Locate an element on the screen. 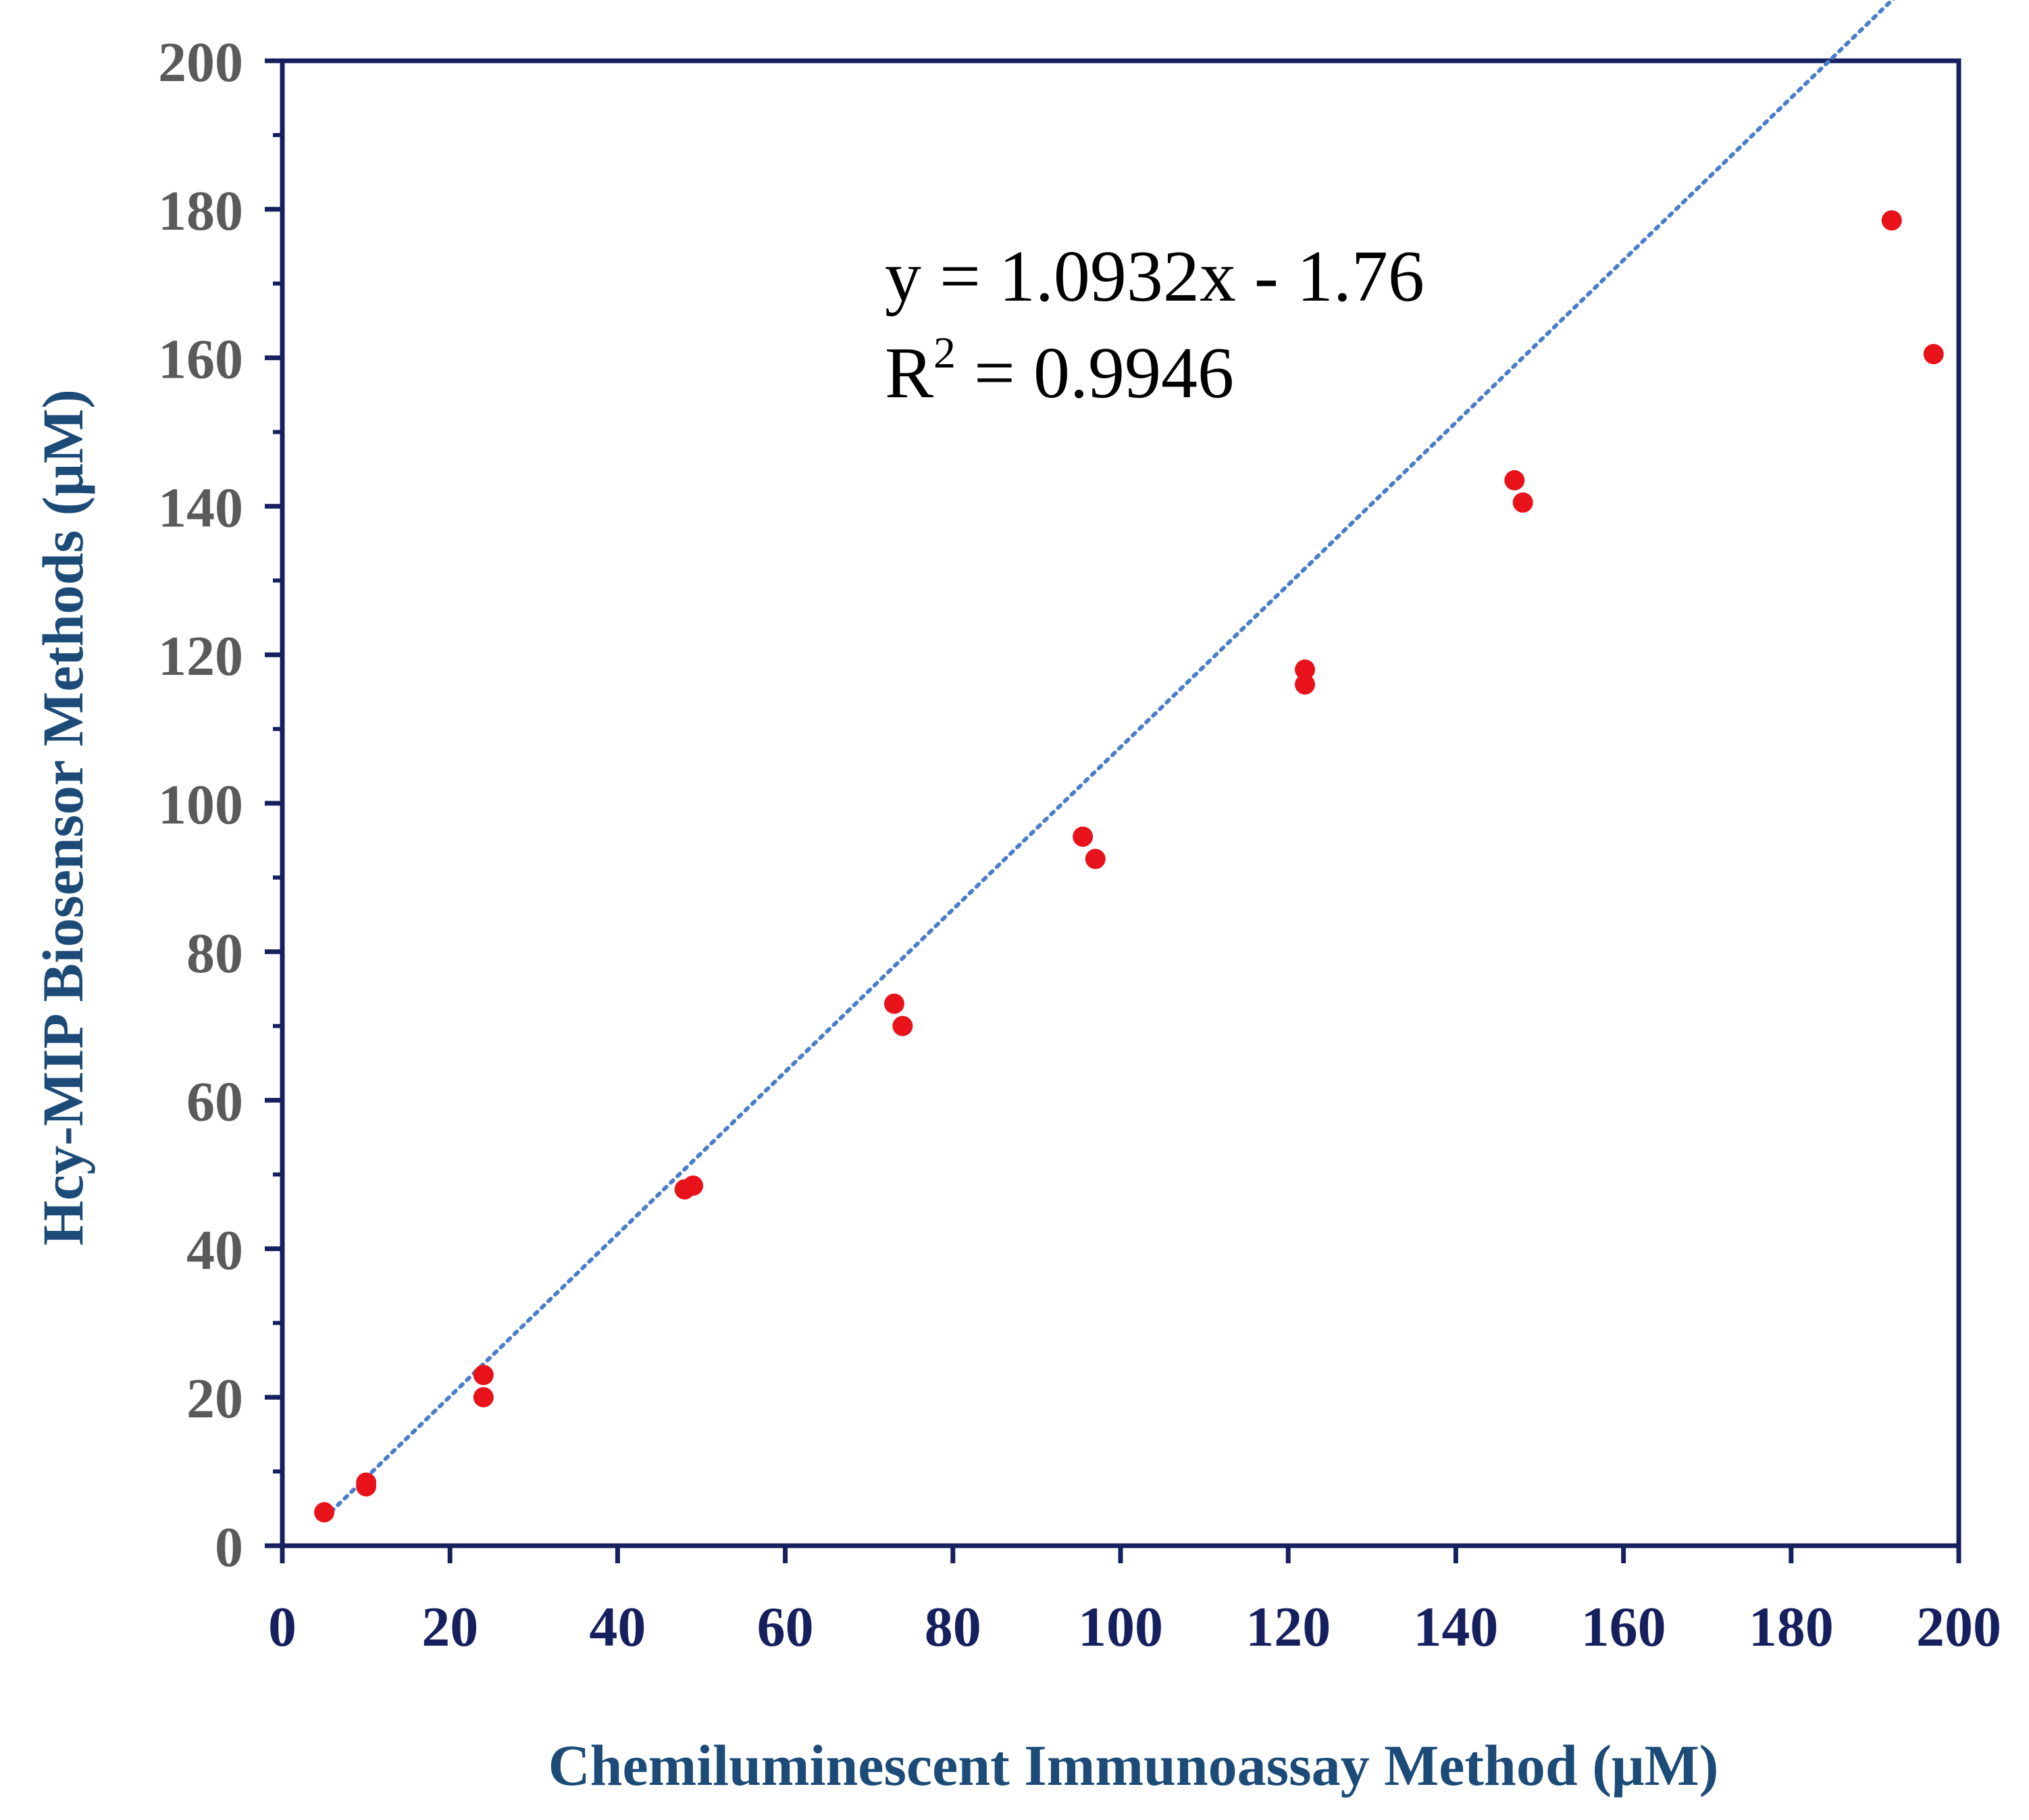 The height and width of the screenshot is (1820, 2029). y-tick-label: 40 is located at coordinates (215, 1250).